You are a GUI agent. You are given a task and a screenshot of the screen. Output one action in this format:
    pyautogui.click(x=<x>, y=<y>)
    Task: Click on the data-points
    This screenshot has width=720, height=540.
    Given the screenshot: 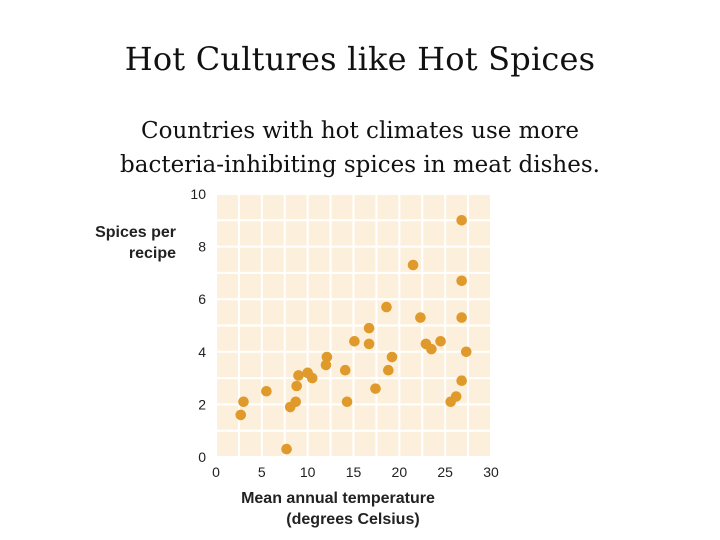 What is the action you would take?
    pyautogui.click(x=353, y=335)
    